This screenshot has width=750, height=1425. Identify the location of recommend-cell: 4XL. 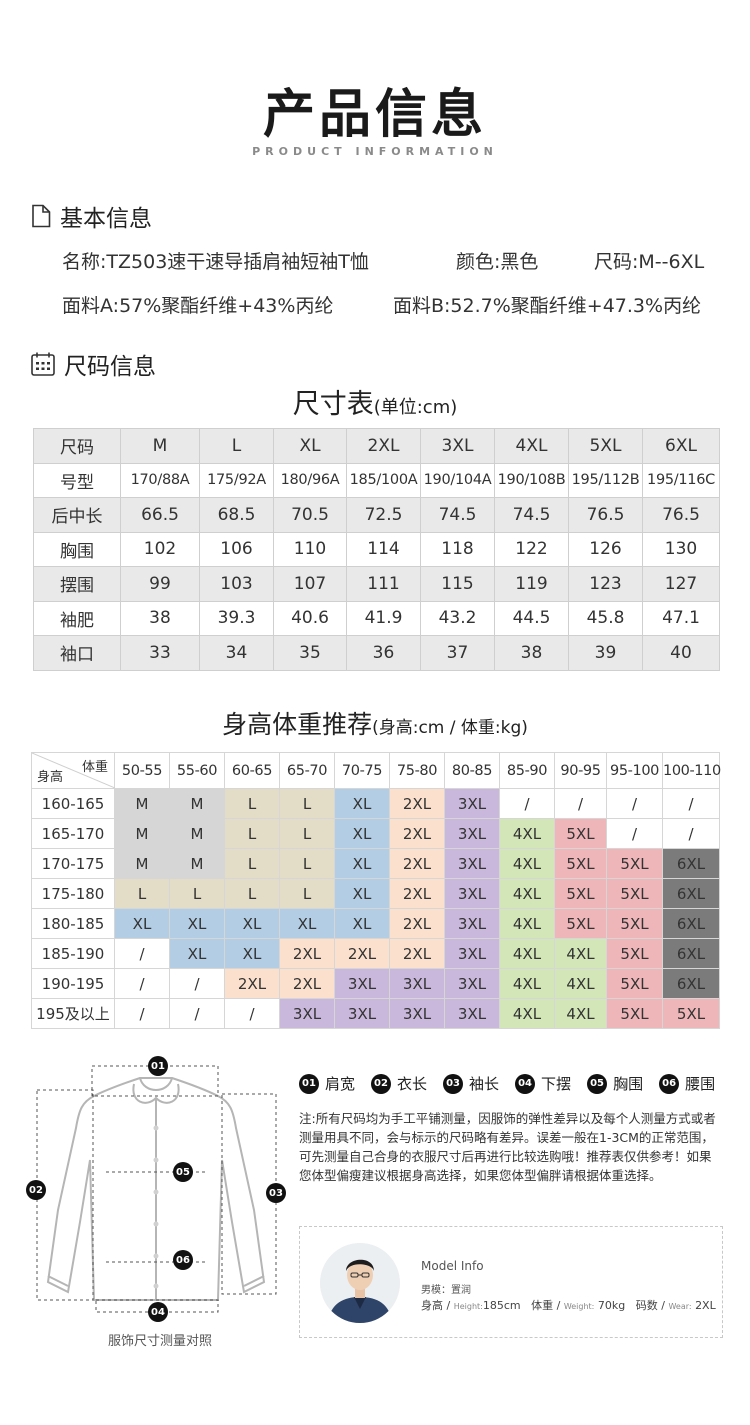
(527, 863).